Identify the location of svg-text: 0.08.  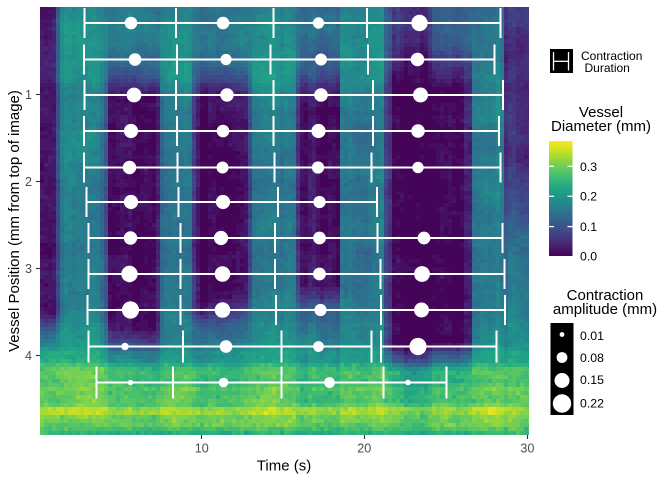
(592, 358).